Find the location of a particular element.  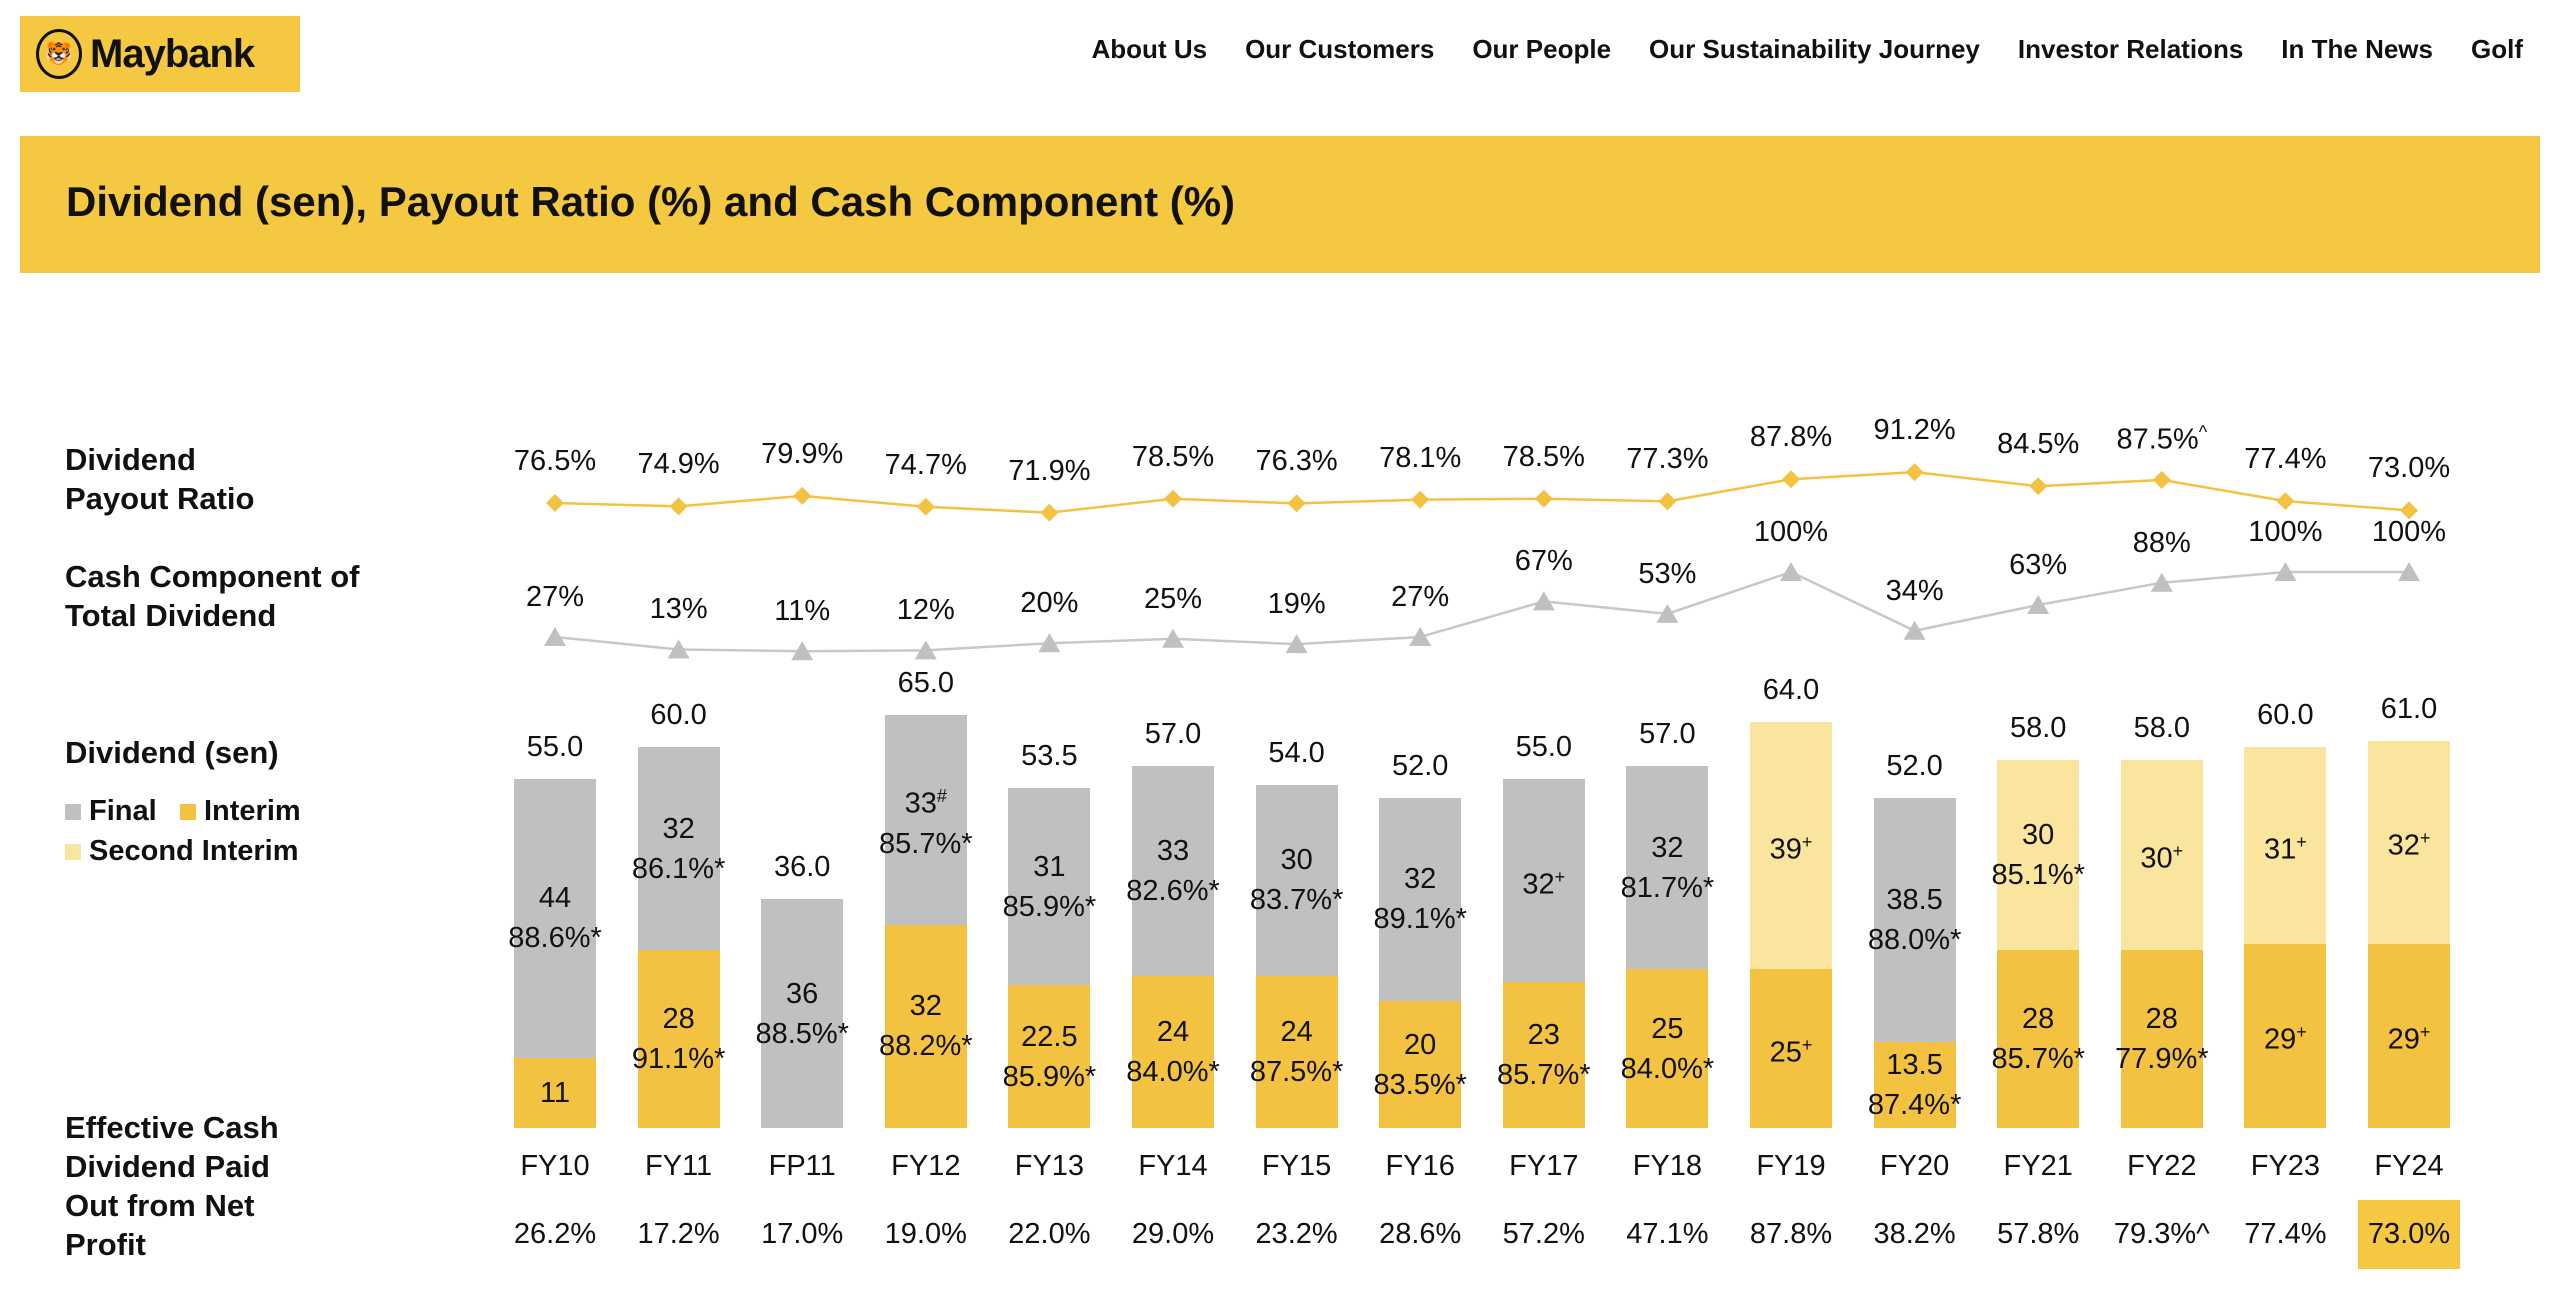

bar-segment-second-interim: 30+ is located at coordinates (2161, 855).